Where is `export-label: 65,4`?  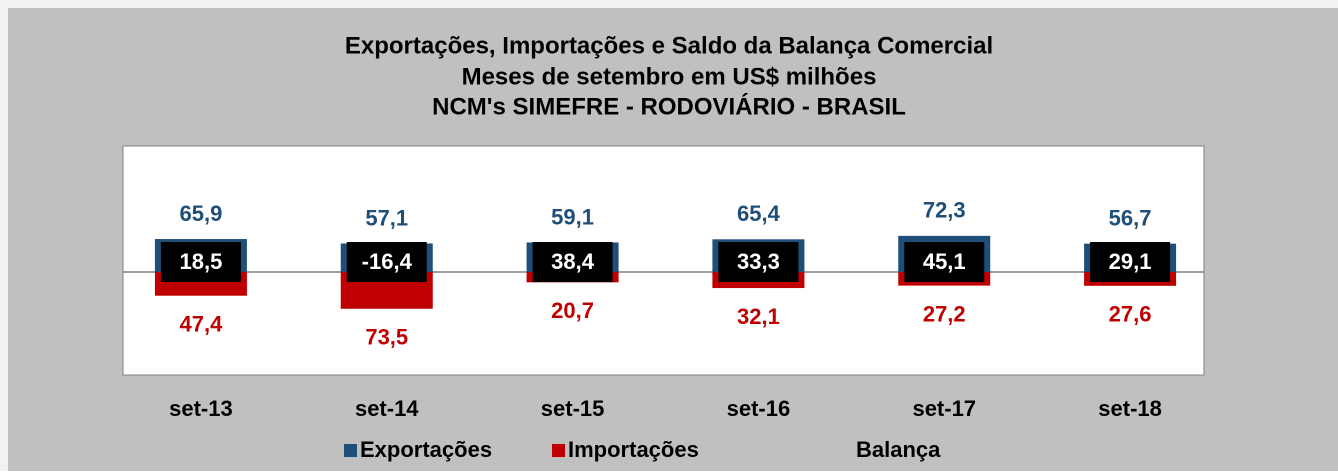 export-label: 65,4 is located at coordinates (759, 213).